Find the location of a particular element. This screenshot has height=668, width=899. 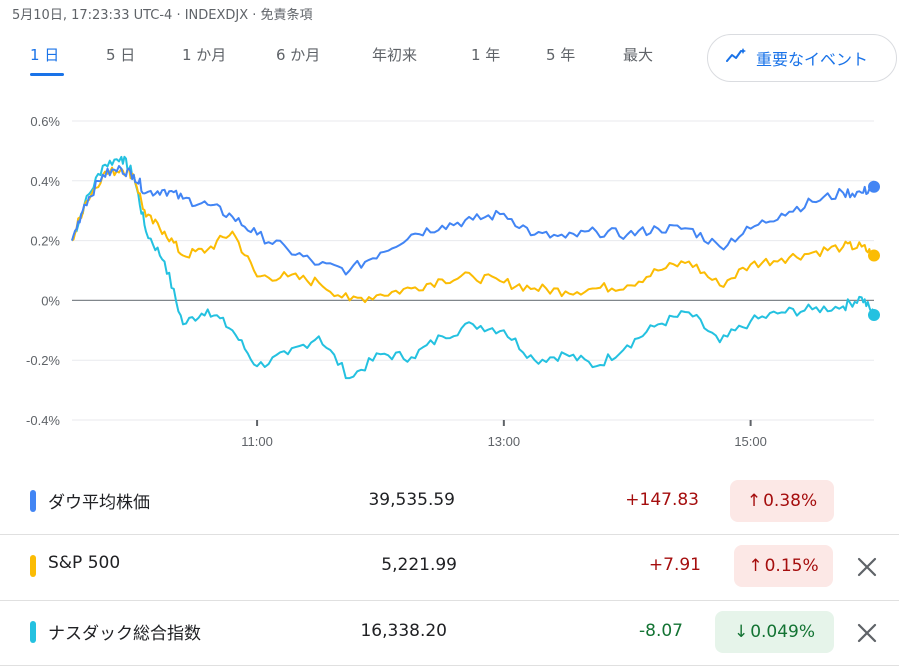

percent-change-badge: ↓ 0.049% is located at coordinates (774, 632).